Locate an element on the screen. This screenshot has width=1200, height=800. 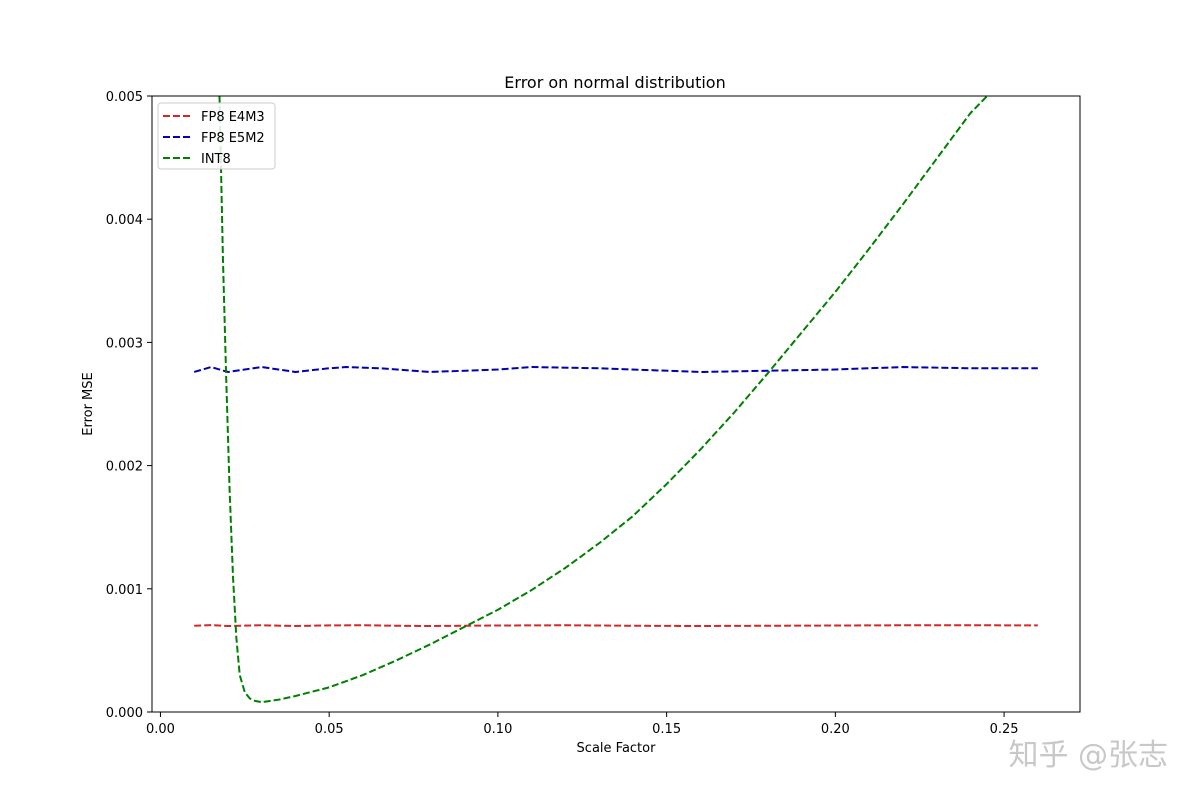
x-tick-label: 0.05 is located at coordinates (329, 729).